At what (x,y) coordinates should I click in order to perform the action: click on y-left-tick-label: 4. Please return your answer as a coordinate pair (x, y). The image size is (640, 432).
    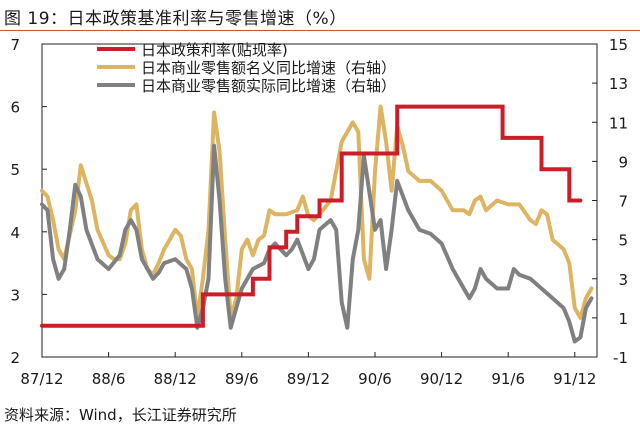
    Looking at the image, I should click on (15, 233).